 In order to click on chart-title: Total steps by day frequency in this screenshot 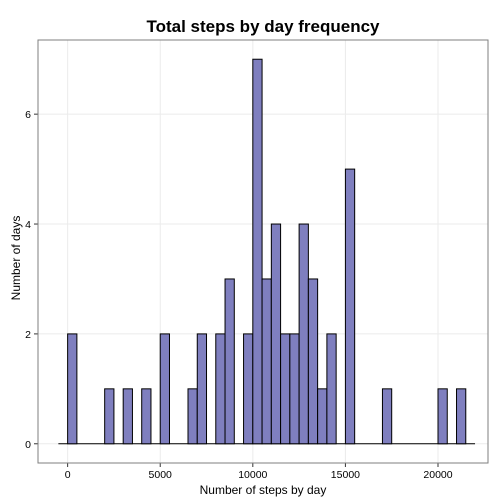, I will do `click(263, 26)`.